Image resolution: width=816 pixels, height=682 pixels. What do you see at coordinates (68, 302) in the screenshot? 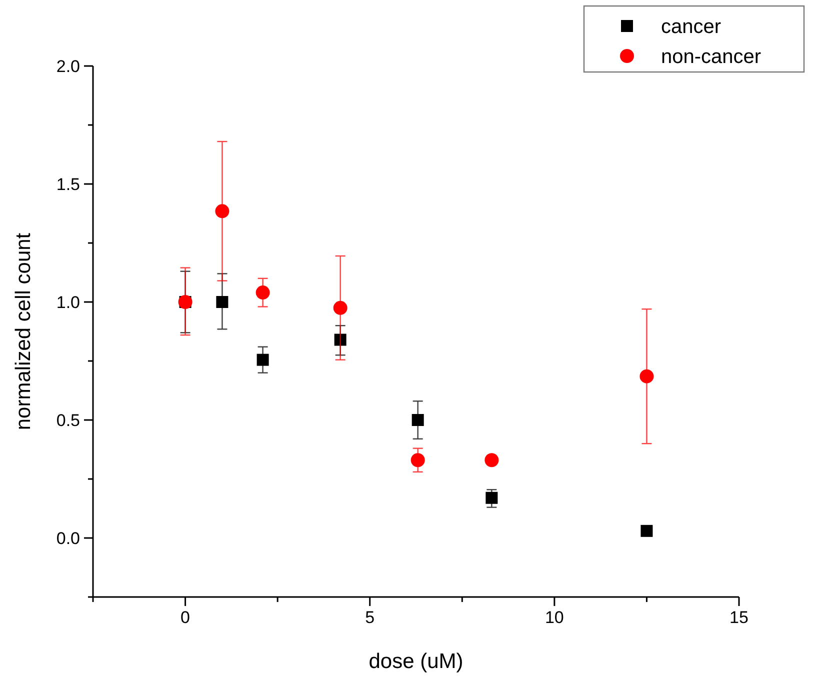
I see `y-tick-label: 1.0` at bounding box center [68, 302].